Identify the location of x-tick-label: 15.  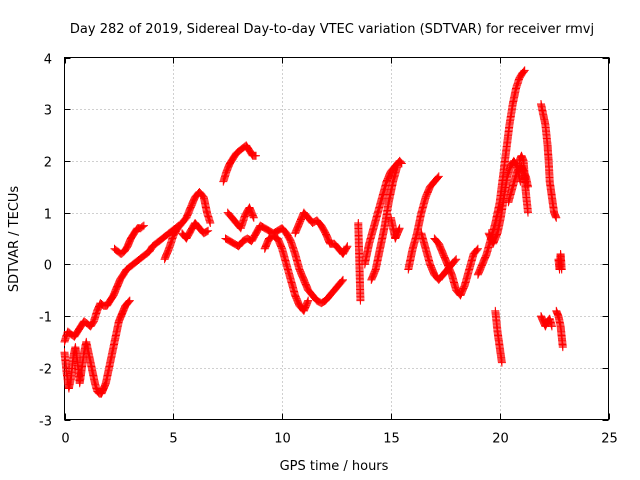
(391, 439).